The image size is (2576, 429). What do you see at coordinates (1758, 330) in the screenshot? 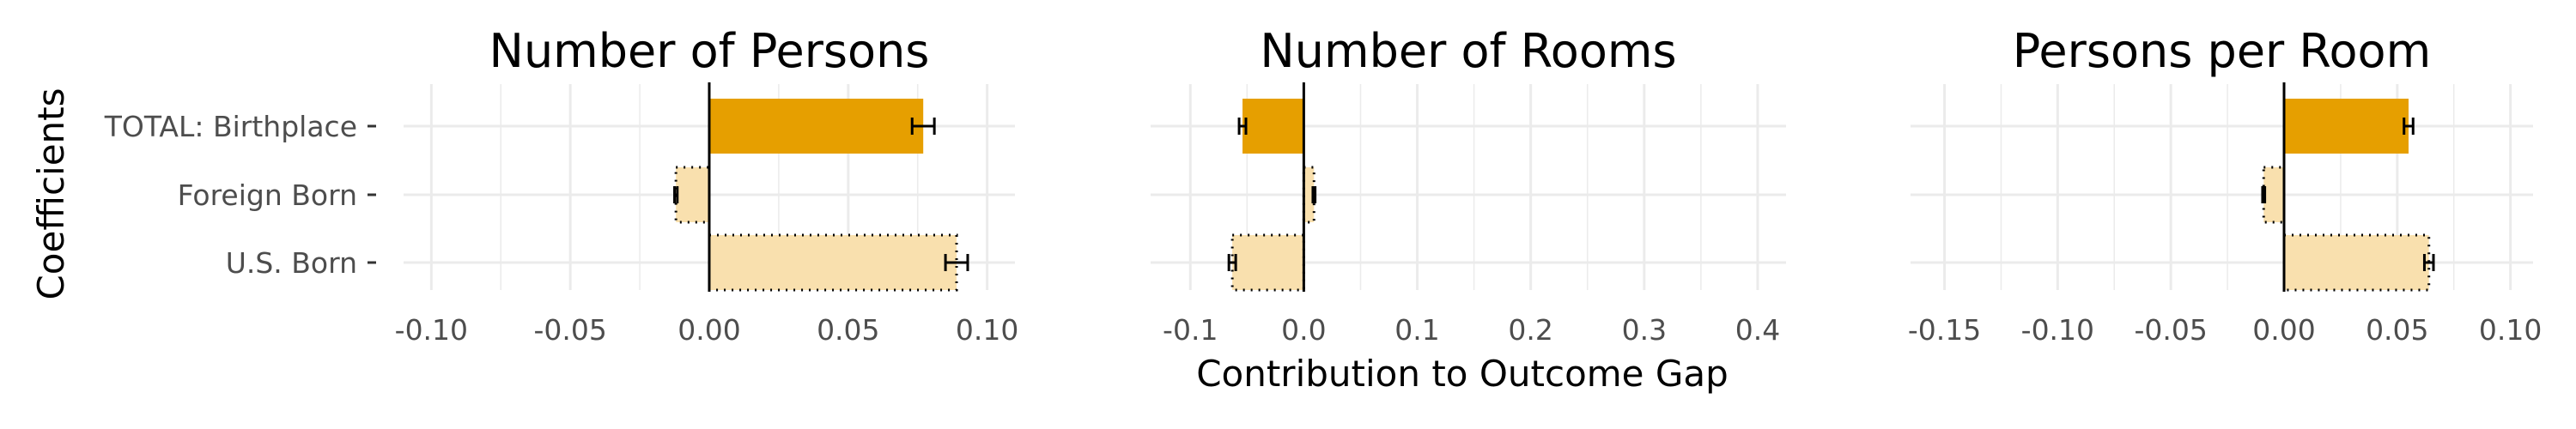
I see `x-tick-label: 0.4` at bounding box center [1758, 330].